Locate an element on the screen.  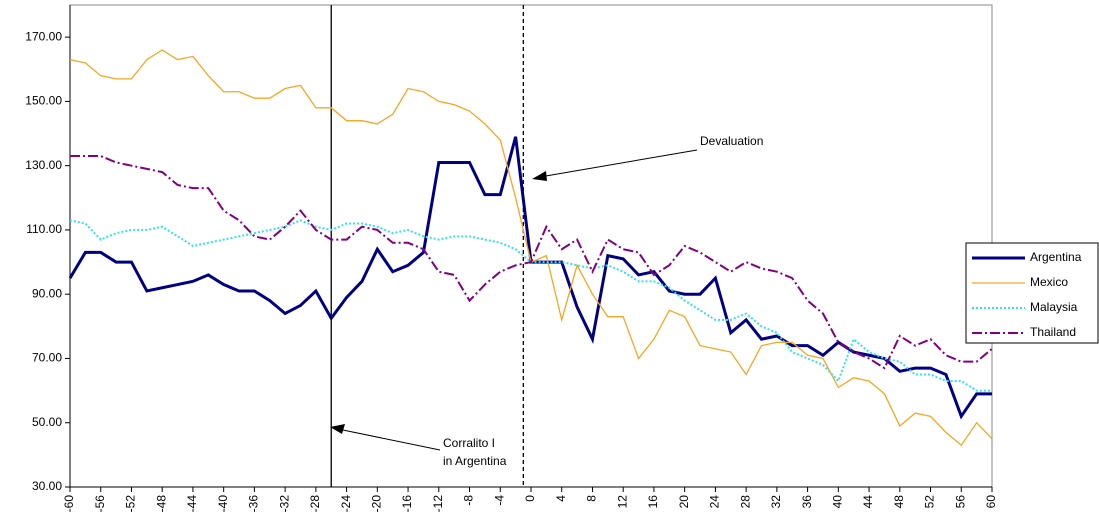
y-tick-label: 90.00 is located at coordinates (47, 293).